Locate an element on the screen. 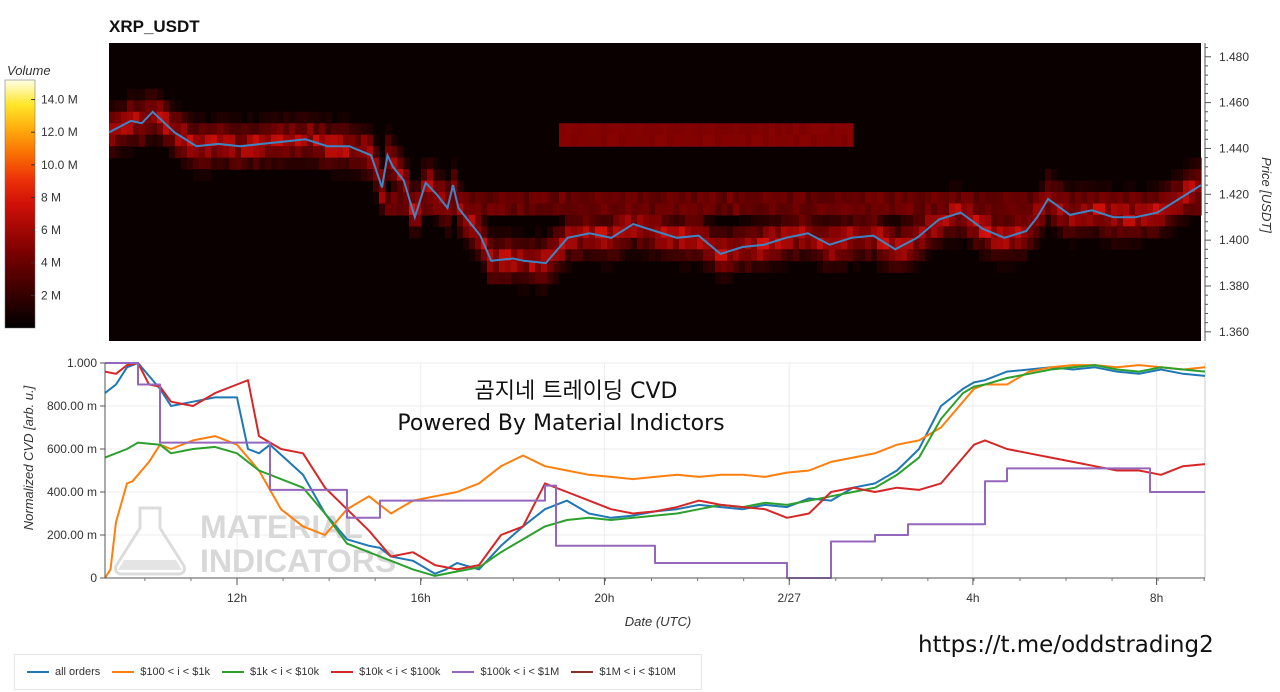 The height and width of the screenshot is (692, 1280). colorbar-tick-label: 2 M is located at coordinates (51, 295).